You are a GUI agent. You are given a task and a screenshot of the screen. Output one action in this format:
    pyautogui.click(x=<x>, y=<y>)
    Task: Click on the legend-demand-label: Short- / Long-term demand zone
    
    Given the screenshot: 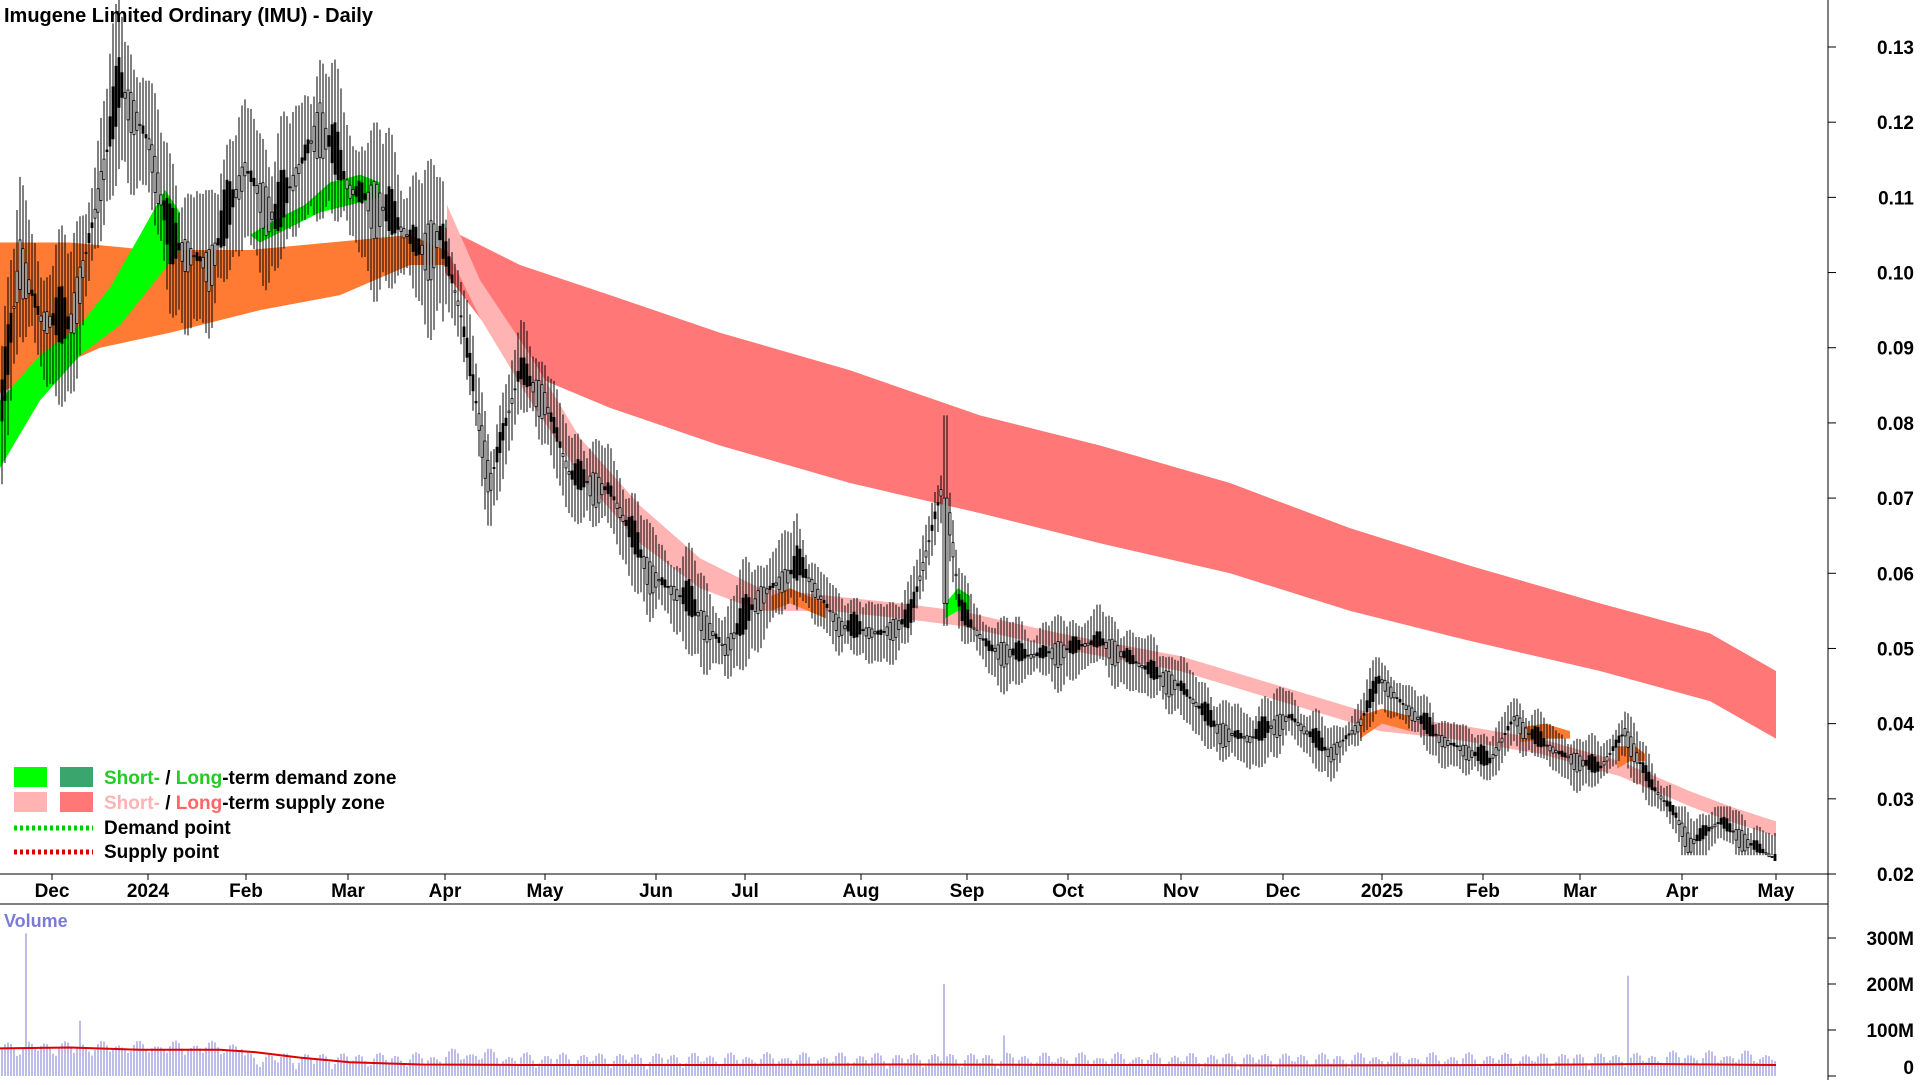 What is the action you would take?
    pyautogui.click(x=250, y=778)
    